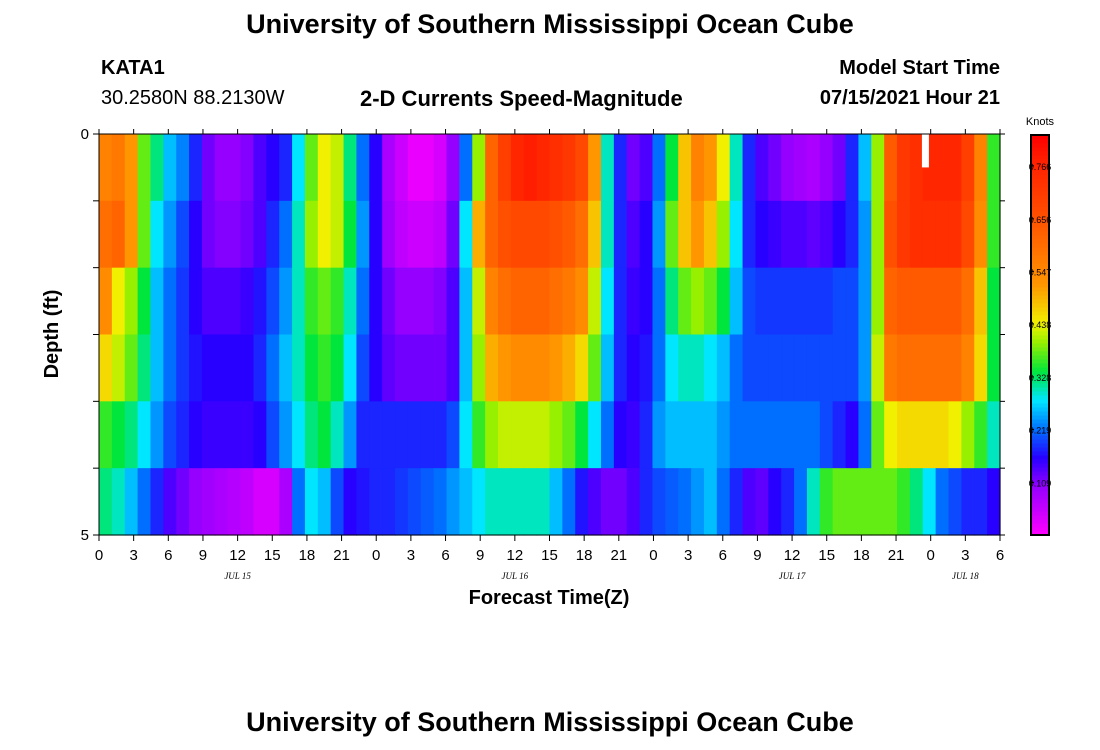 Image resolution: width=1100 pixels, height=750 pixels. Describe the element at coordinates (515, 576) in the screenshot. I see `date-label: JUL 16` at that location.